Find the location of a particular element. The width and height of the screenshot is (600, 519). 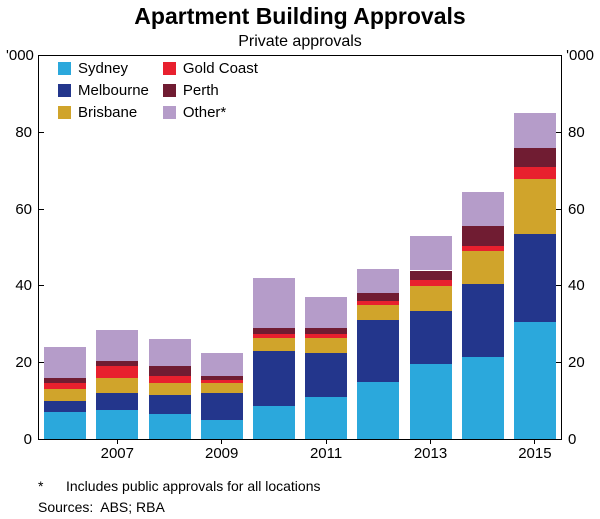

y-tick-label-right-60: 60 is located at coordinates (576, 209).